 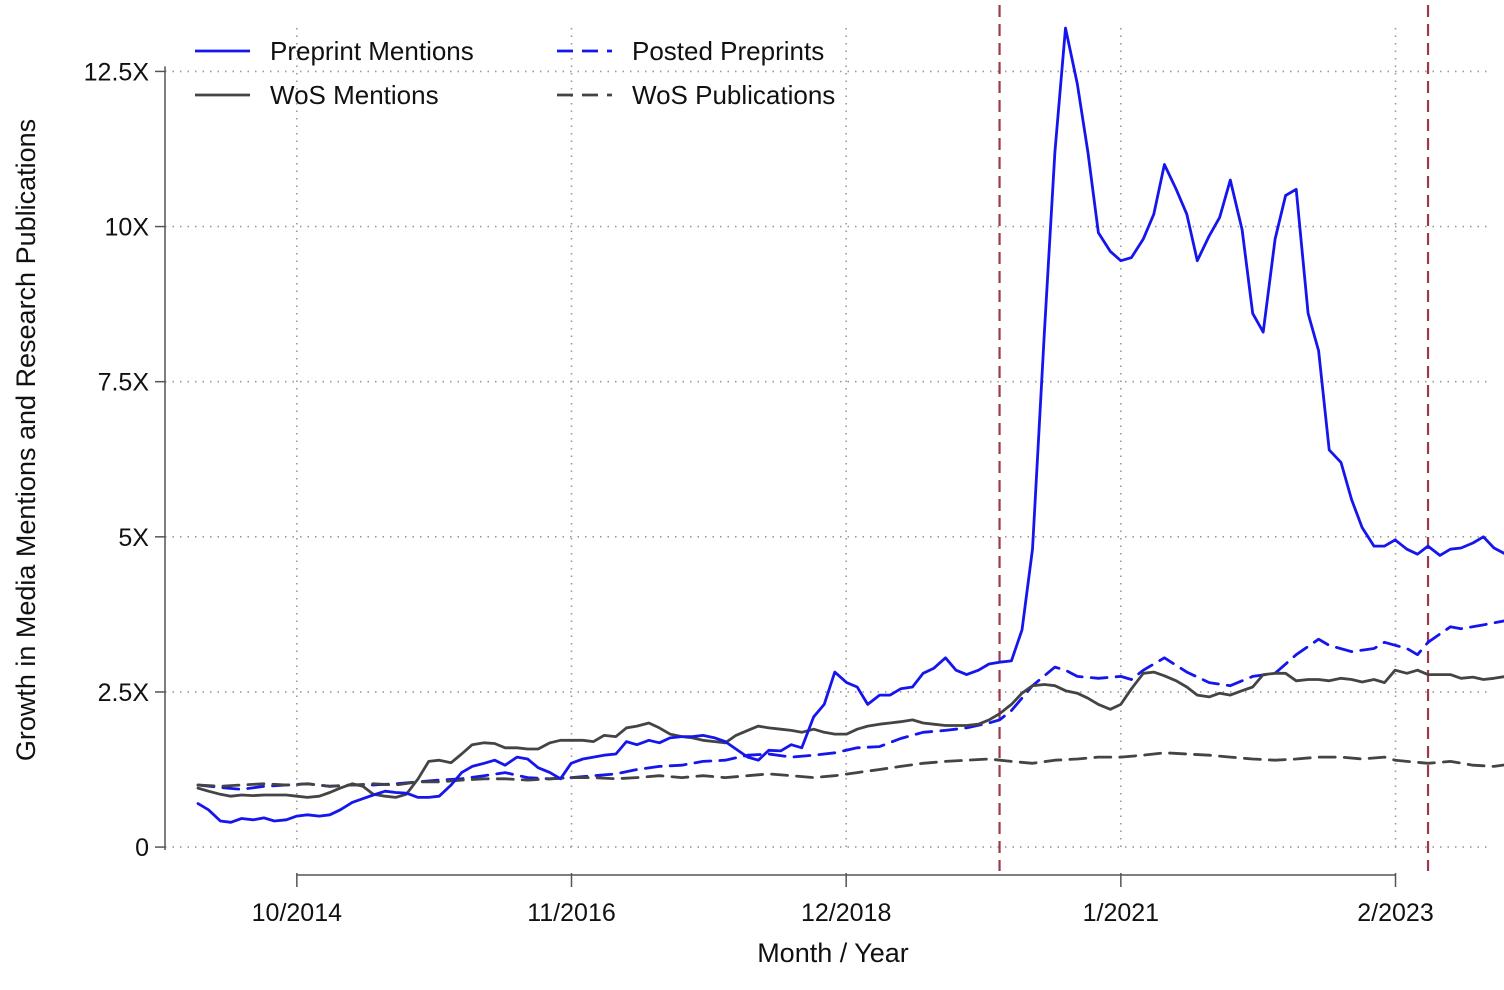 What do you see at coordinates (133, 538) in the screenshot?
I see `y-tick-label: 5X` at bounding box center [133, 538].